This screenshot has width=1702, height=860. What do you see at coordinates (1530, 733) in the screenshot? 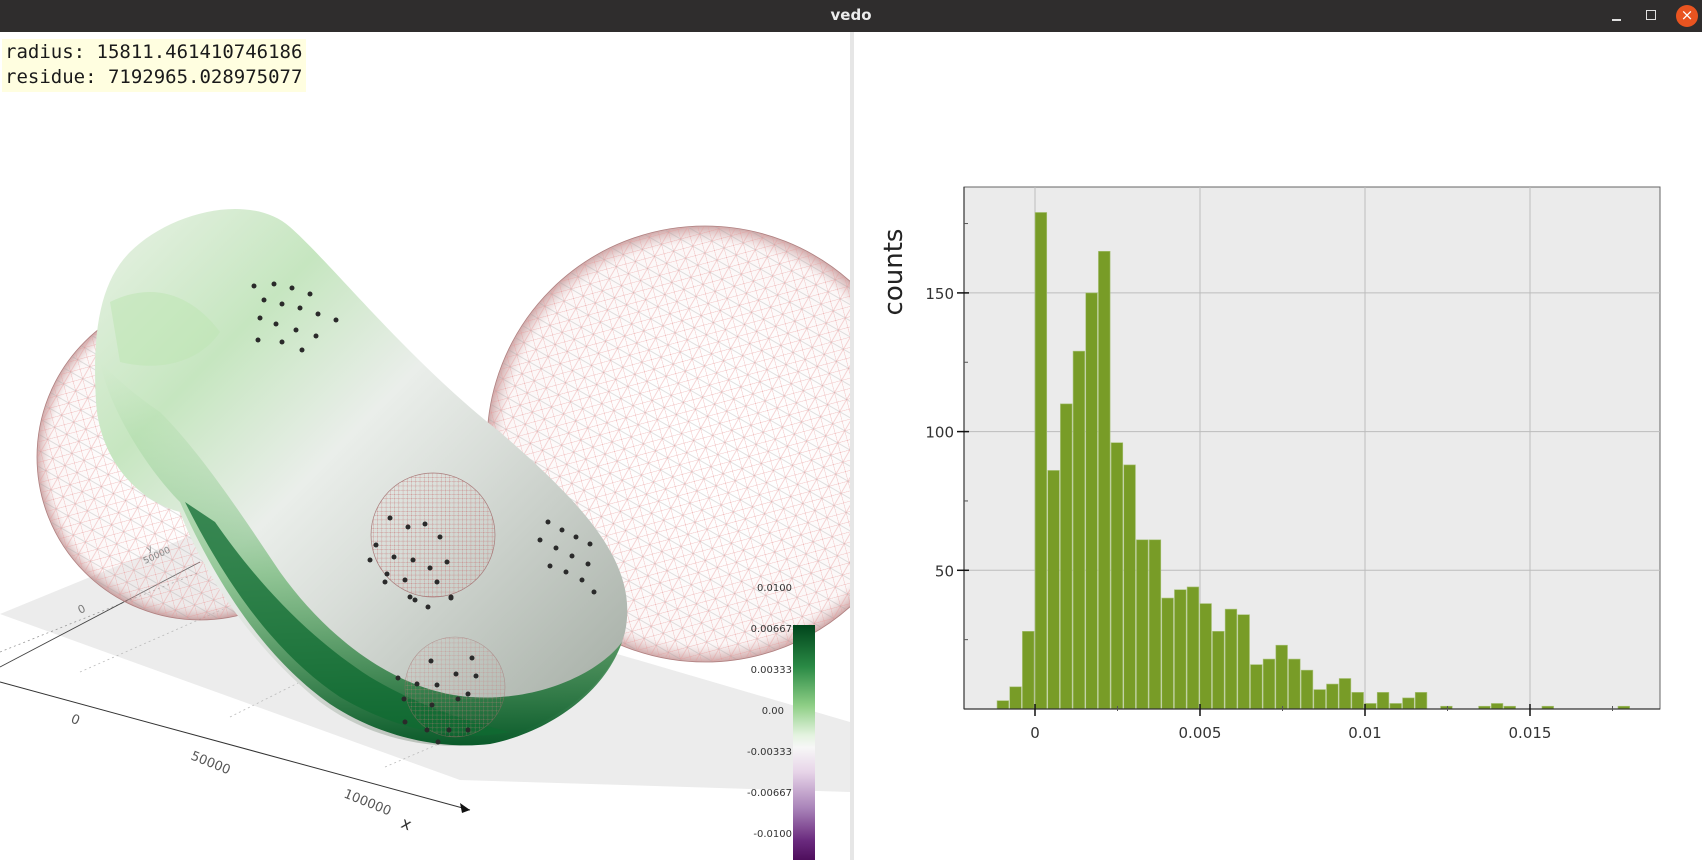
I see `x-tick-label: 0.015` at bounding box center [1530, 733].